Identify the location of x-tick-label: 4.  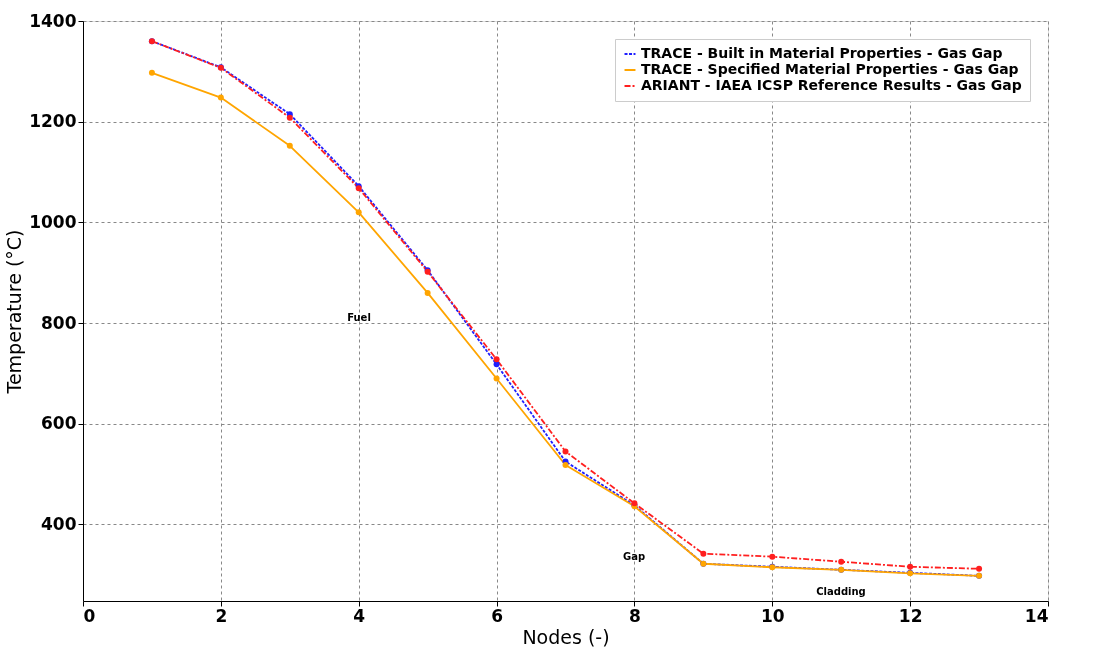
(359, 615).